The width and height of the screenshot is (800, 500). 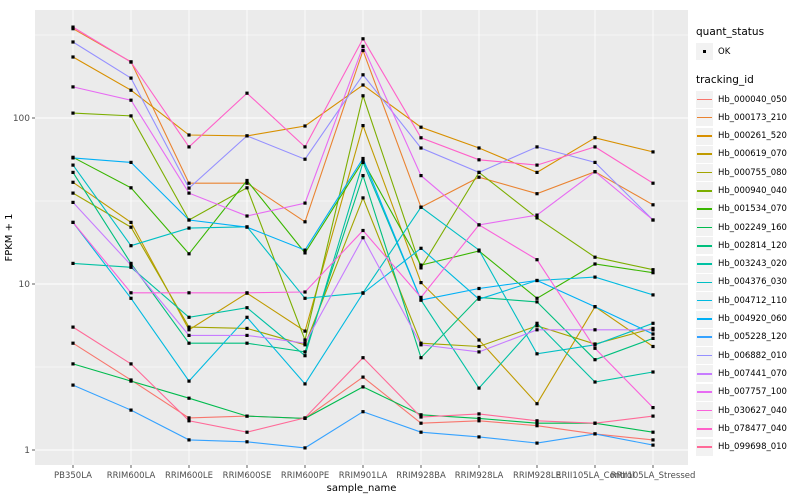 What do you see at coordinates (305, 476) in the screenshot?
I see `x-tick-label: RRIM600PE` at bounding box center [305, 476].